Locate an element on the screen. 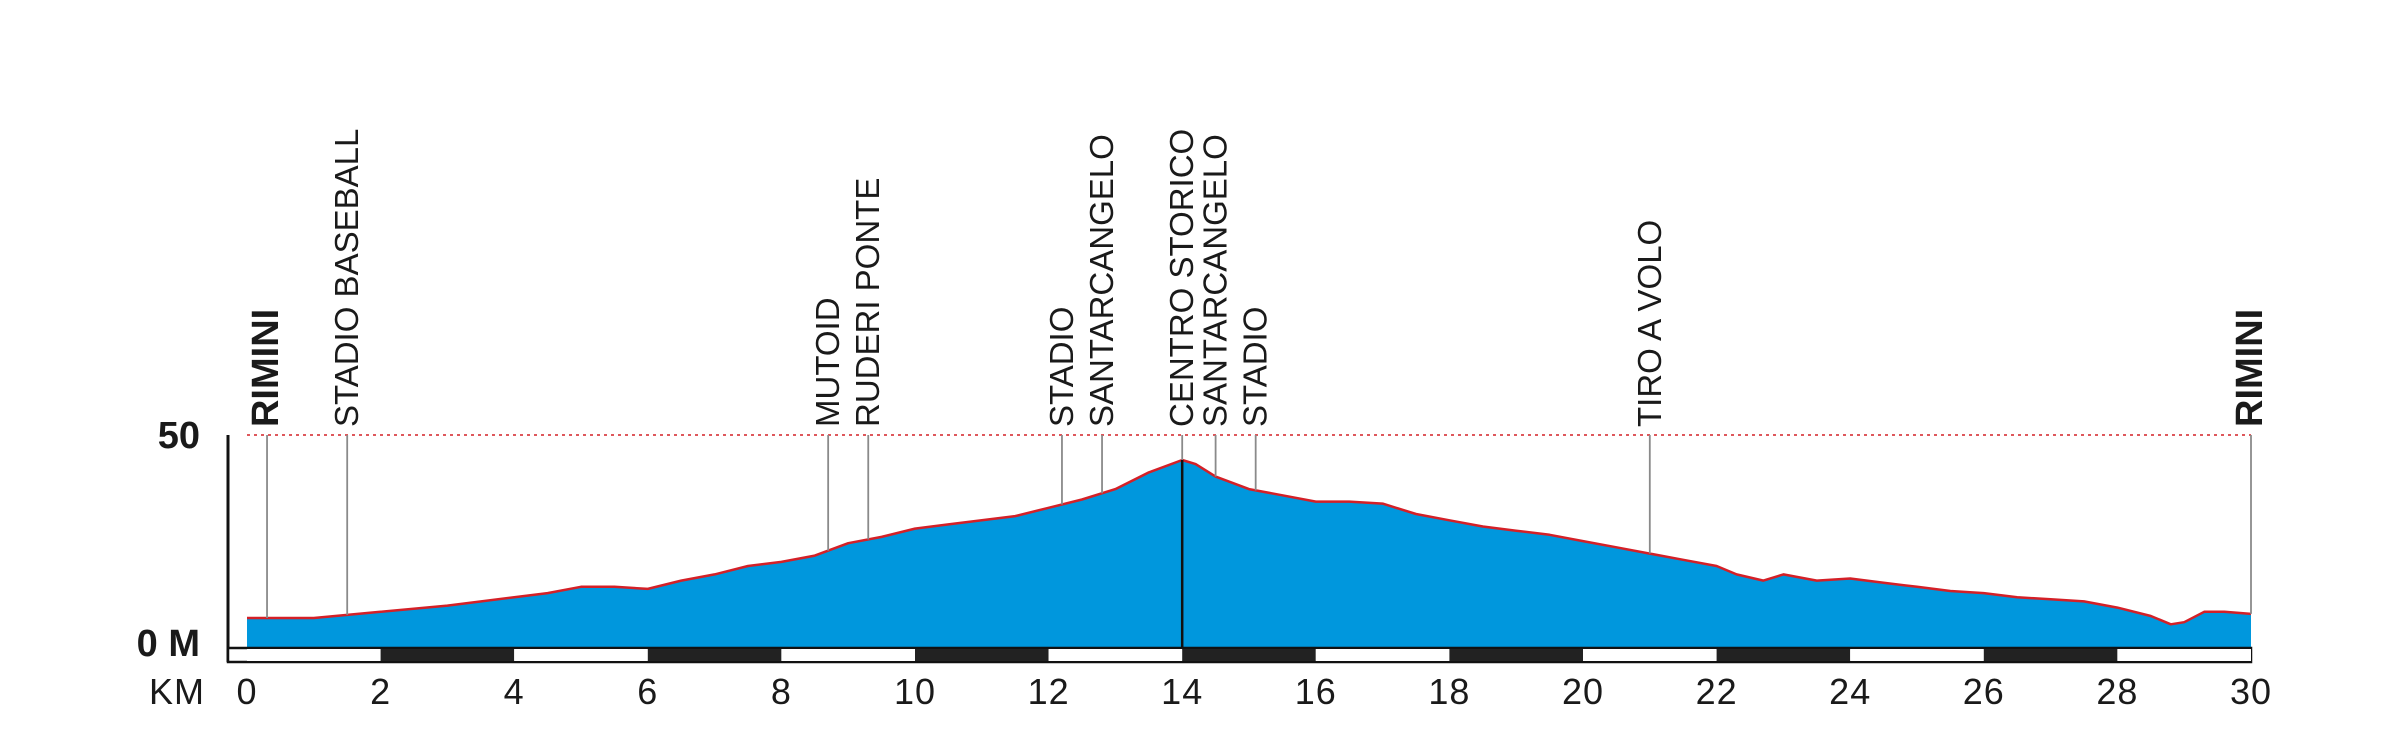 This screenshot has width=2400, height=756. x-tick-label-0: 0 is located at coordinates (246, 691).